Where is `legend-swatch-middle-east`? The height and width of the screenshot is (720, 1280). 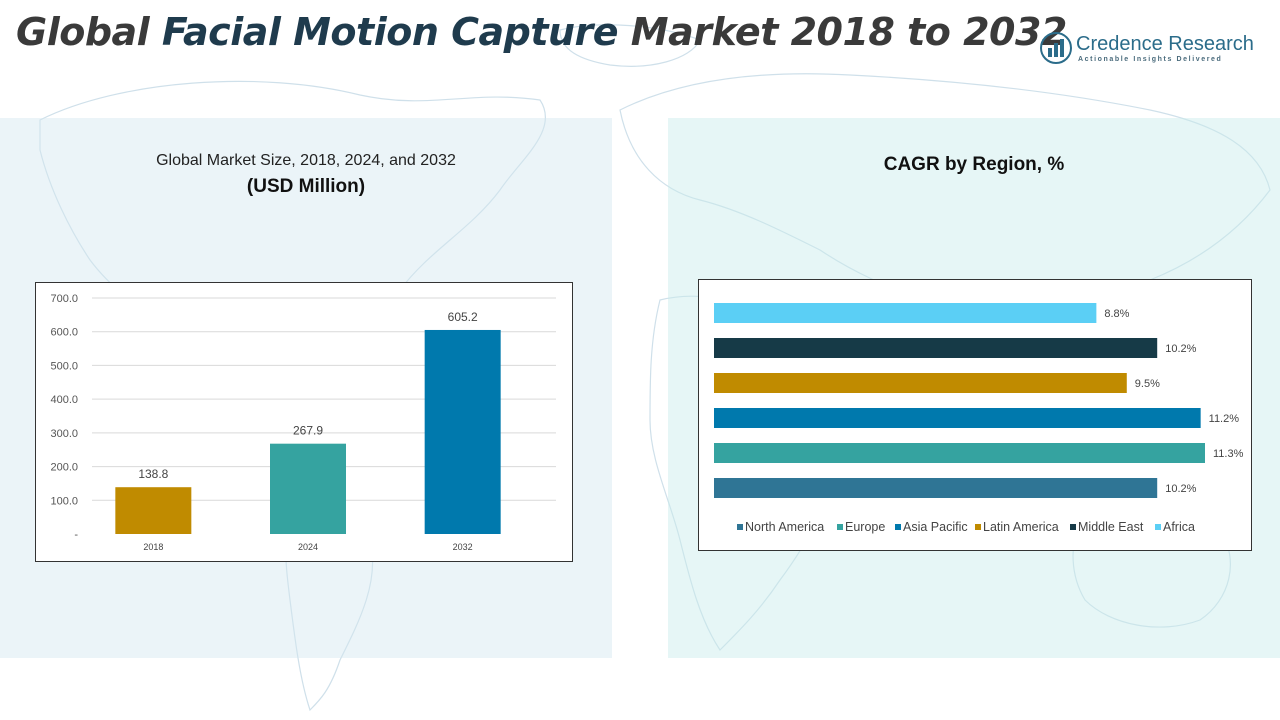 legend-swatch-middle-east is located at coordinates (1073, 527).